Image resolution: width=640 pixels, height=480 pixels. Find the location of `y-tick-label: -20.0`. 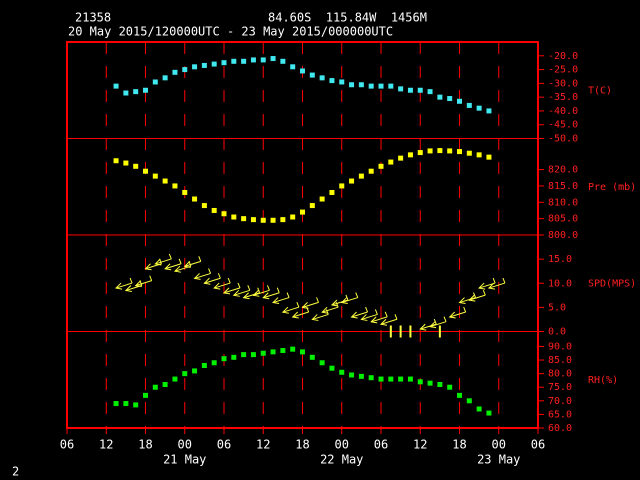

y-tick-label: -20.0 is located at coordinates (563, 56).